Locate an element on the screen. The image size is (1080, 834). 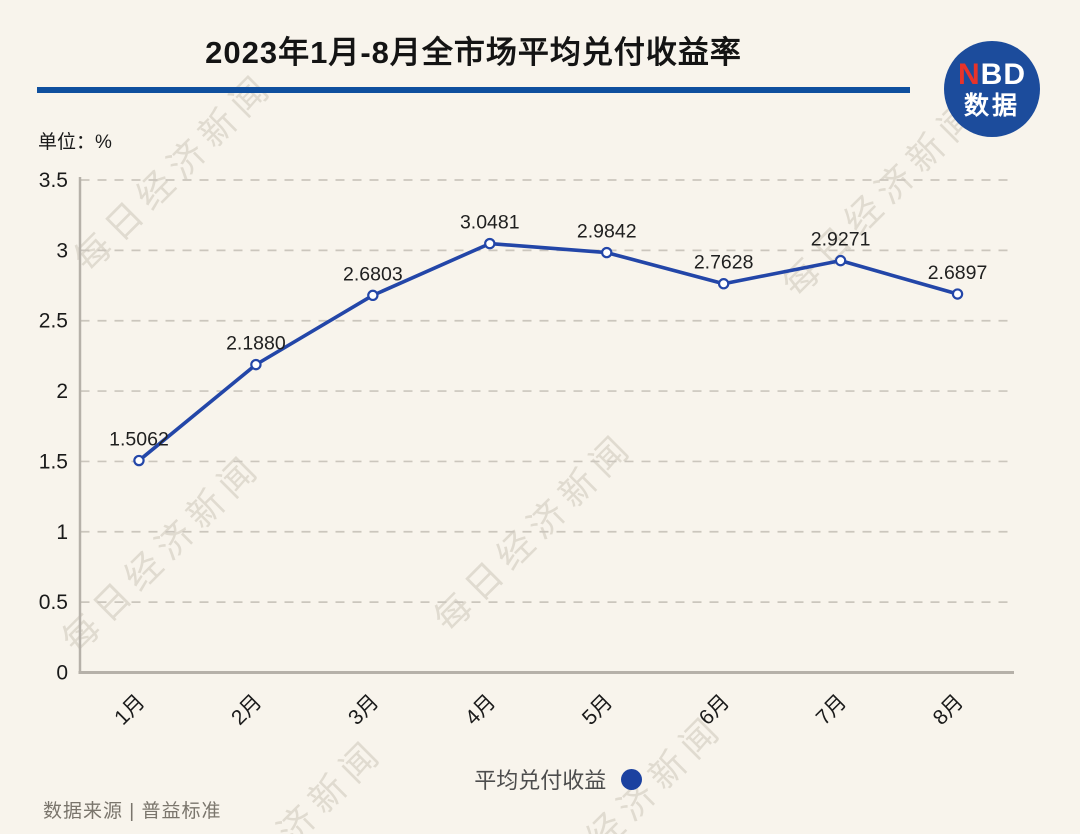
title-underline is located at coordinates (473, 90).